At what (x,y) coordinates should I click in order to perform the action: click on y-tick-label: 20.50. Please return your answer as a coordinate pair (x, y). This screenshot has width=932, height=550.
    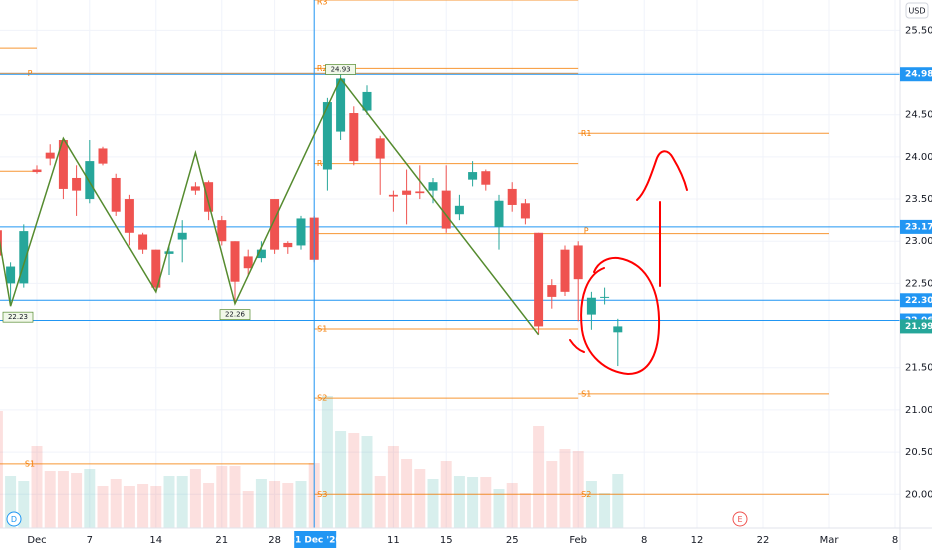
    Looking at the image, I should click on (918, 452).